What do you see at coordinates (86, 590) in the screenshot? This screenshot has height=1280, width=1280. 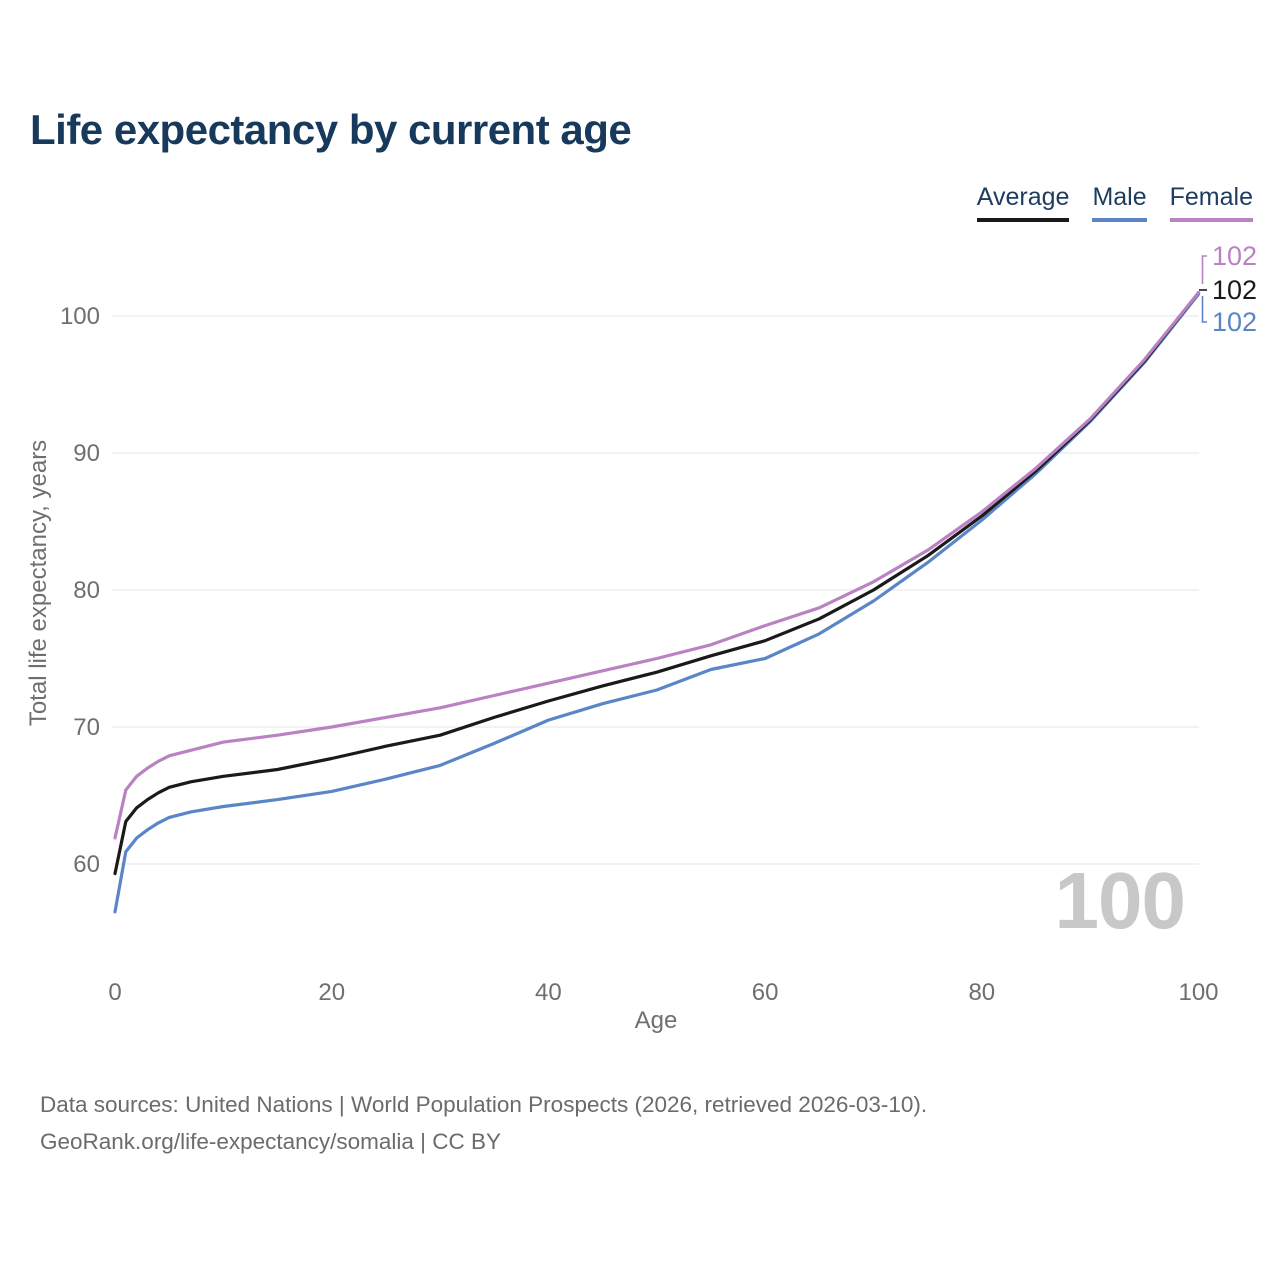 I see `y-tick-label: 80` at bounding box center [86, 590].